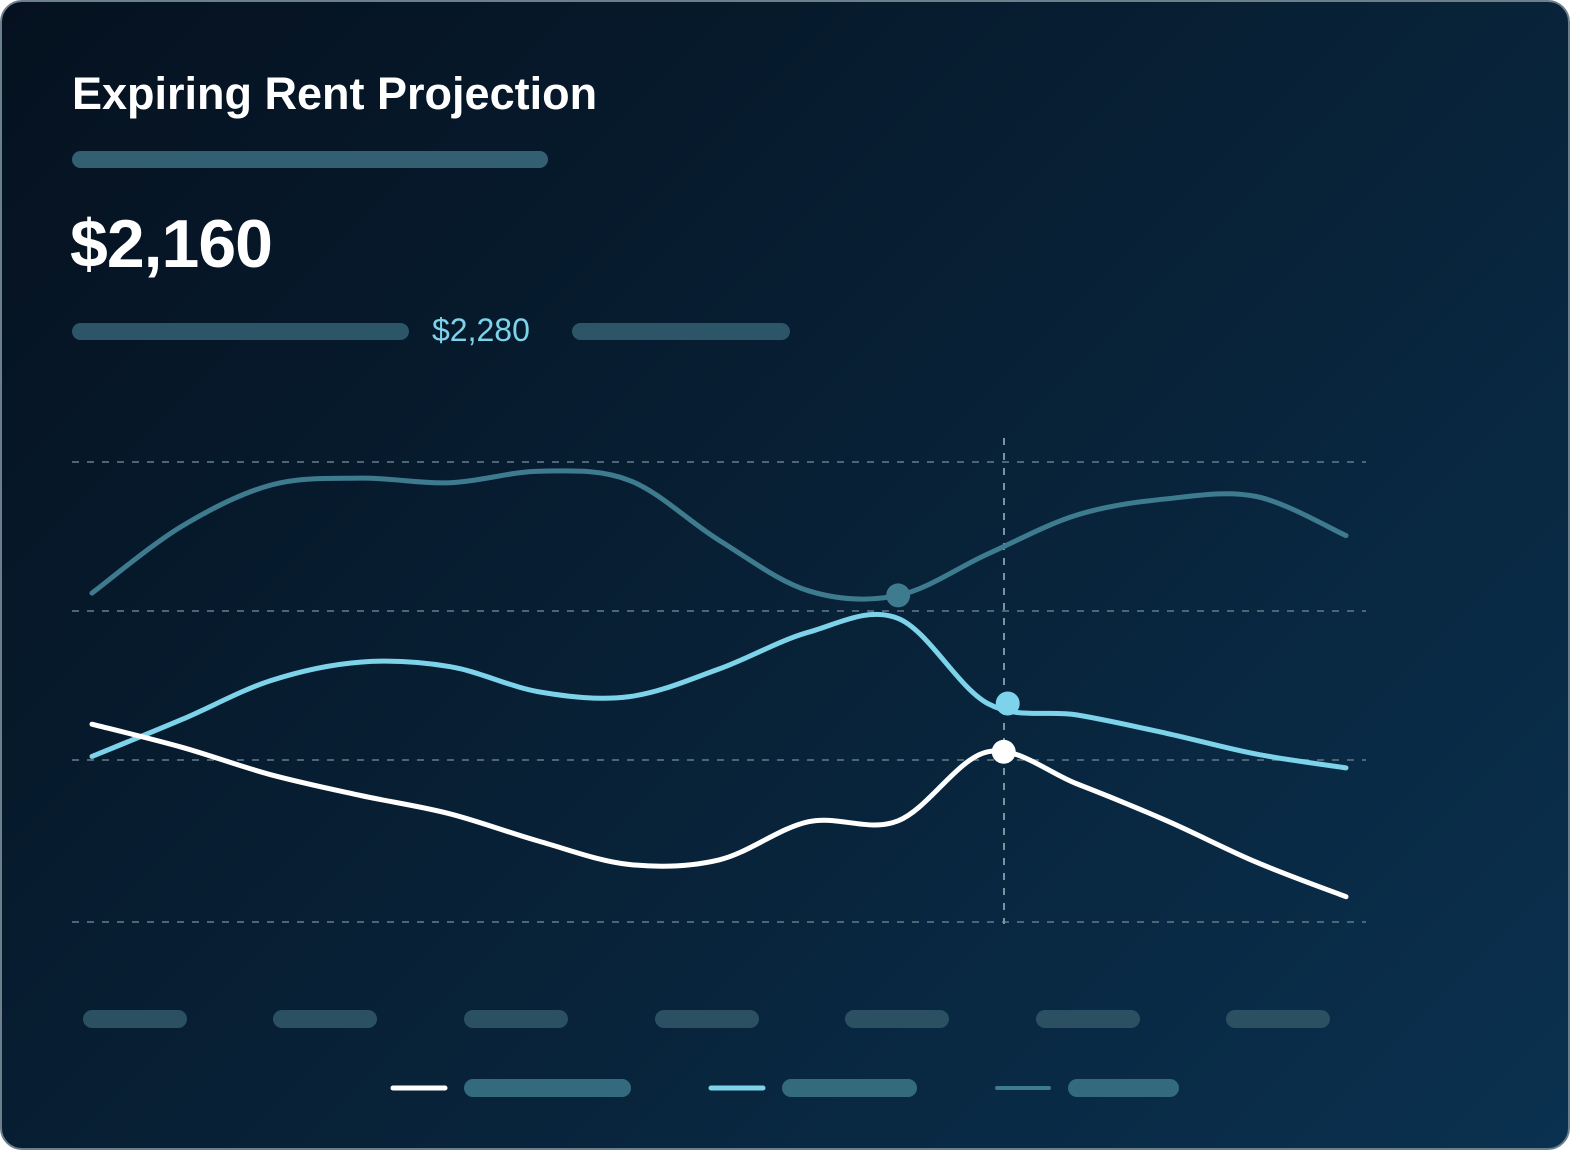 The width and height of the screenshot is (1580, 1158). Describe the element at coordinates (240, 331) in the screenshot. I see `caption-placeholder-bar-left` at that location.